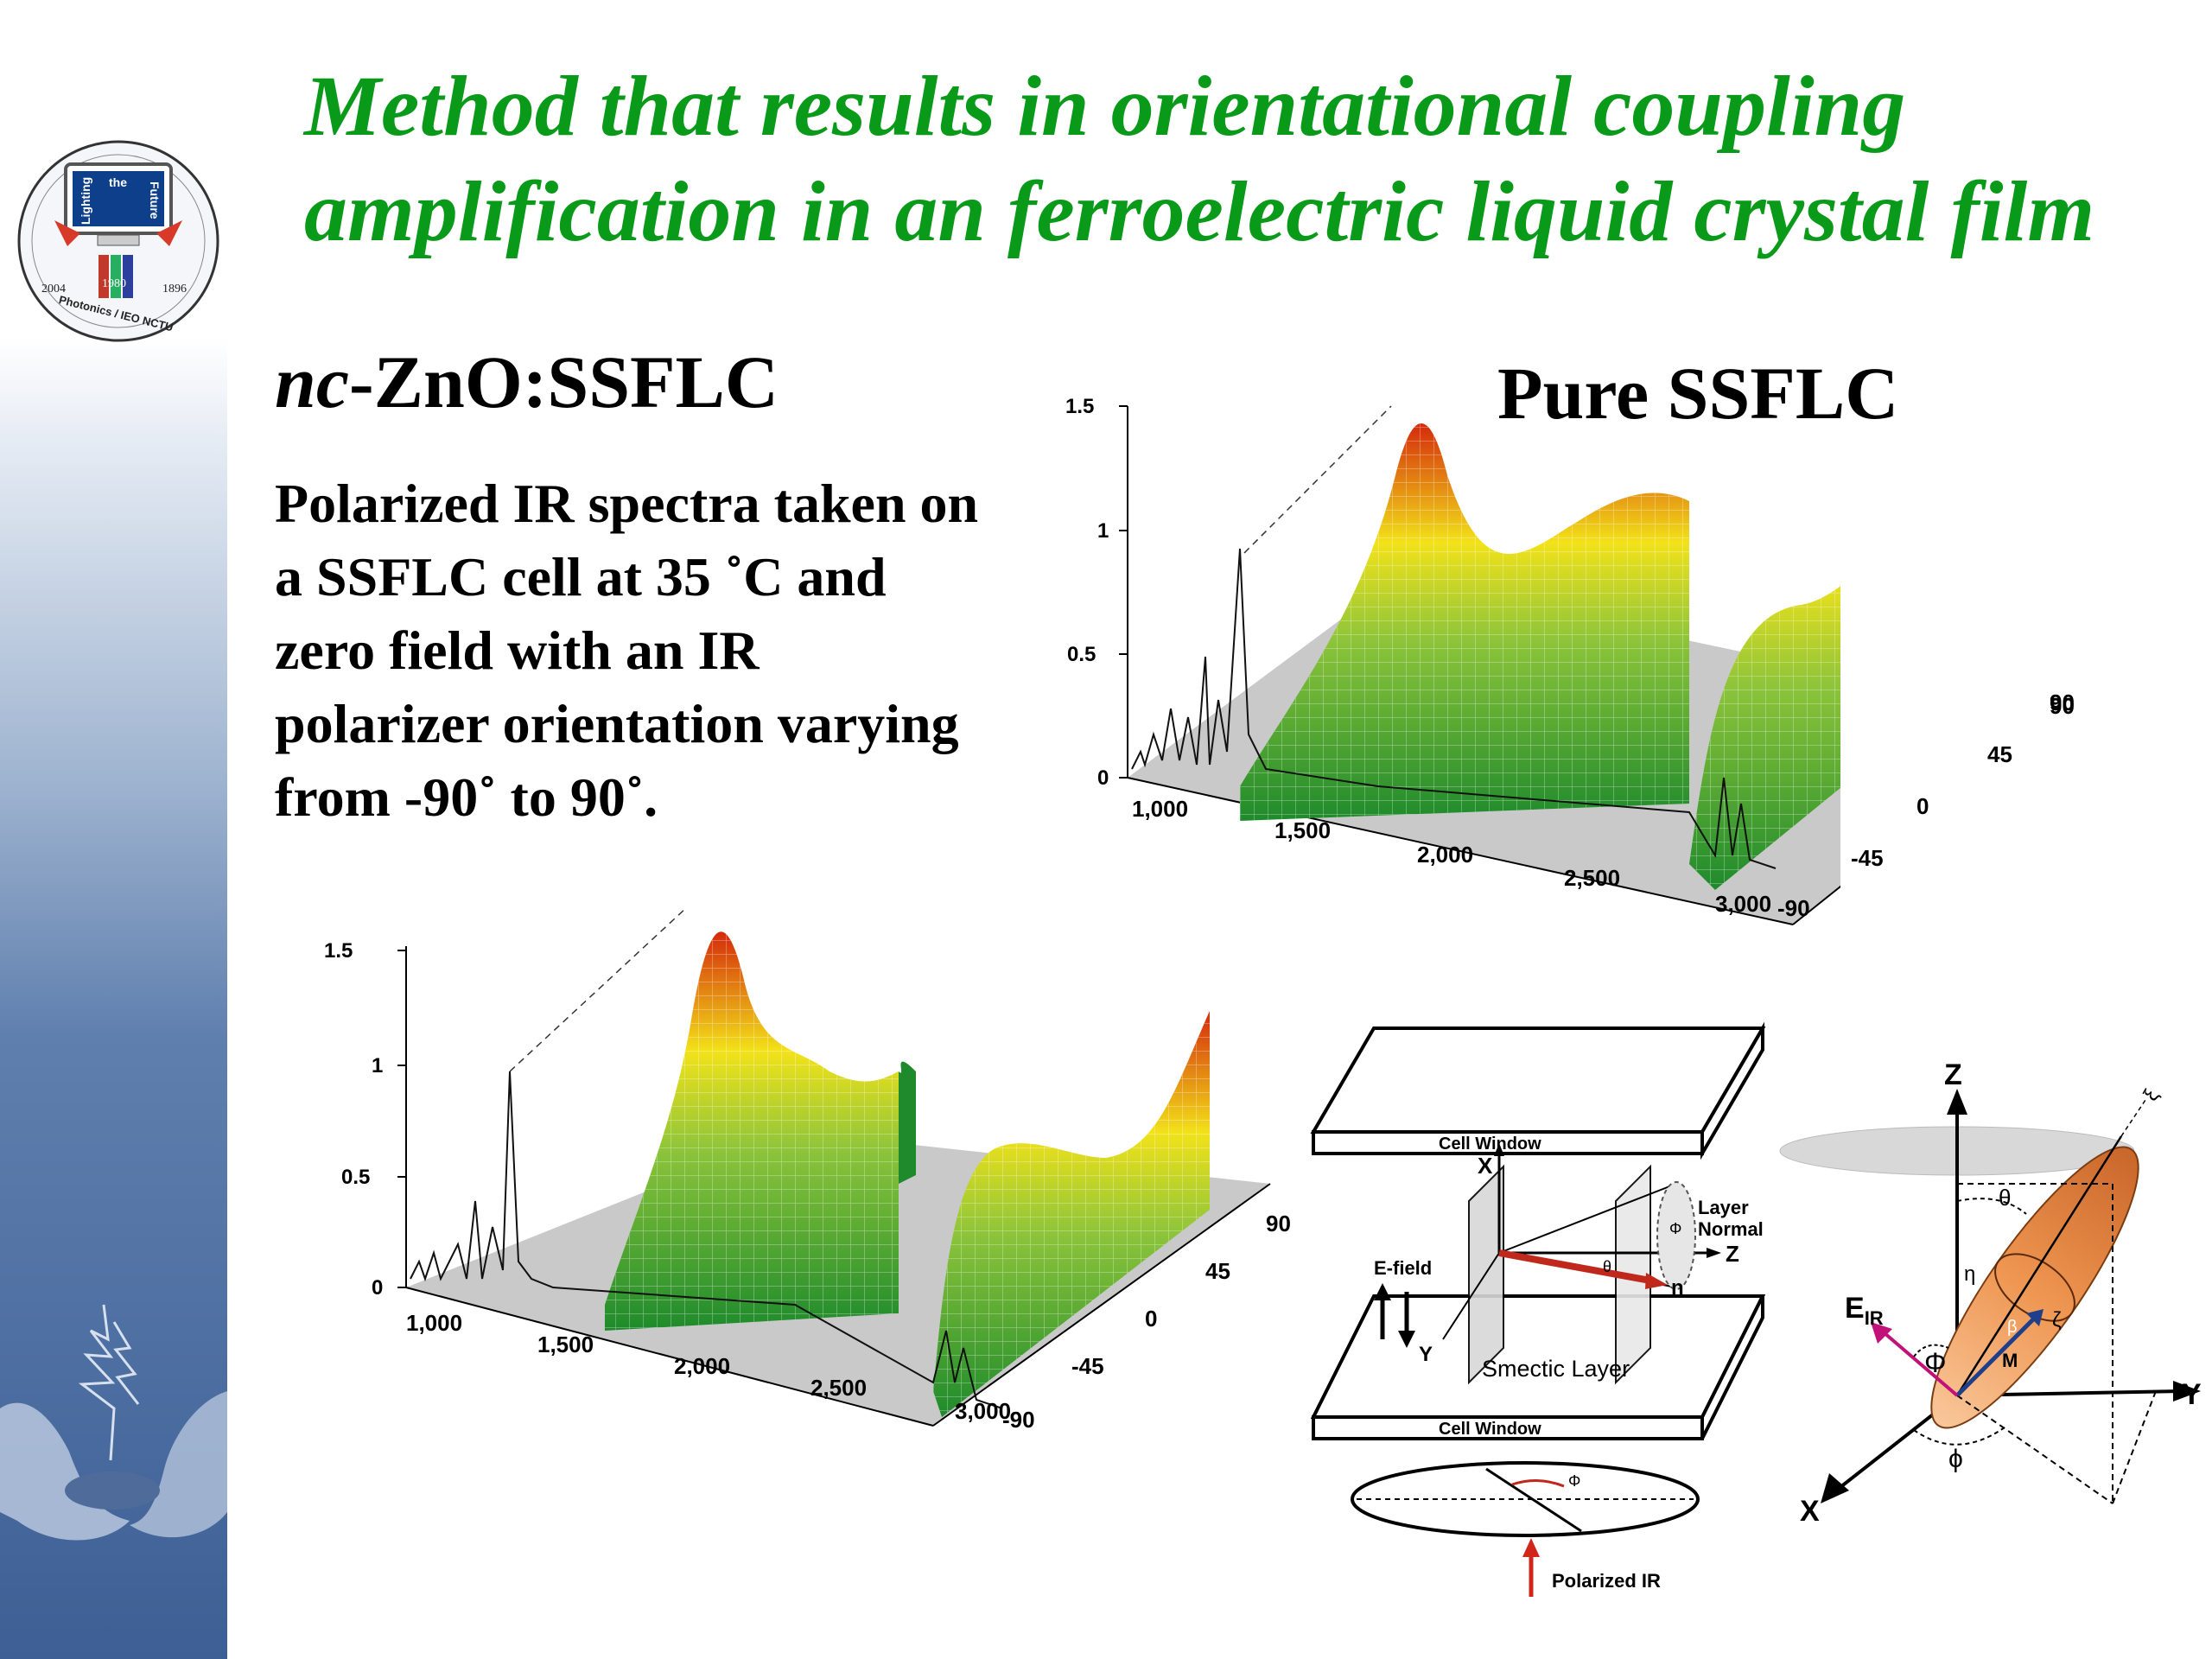 This screenshot has width=2212, height=1659. What do you see at coordinates (1574, 1481) in the screenshot?
I see `polarizer-phi-label: Φ` at bounding box center [1574, 1481].